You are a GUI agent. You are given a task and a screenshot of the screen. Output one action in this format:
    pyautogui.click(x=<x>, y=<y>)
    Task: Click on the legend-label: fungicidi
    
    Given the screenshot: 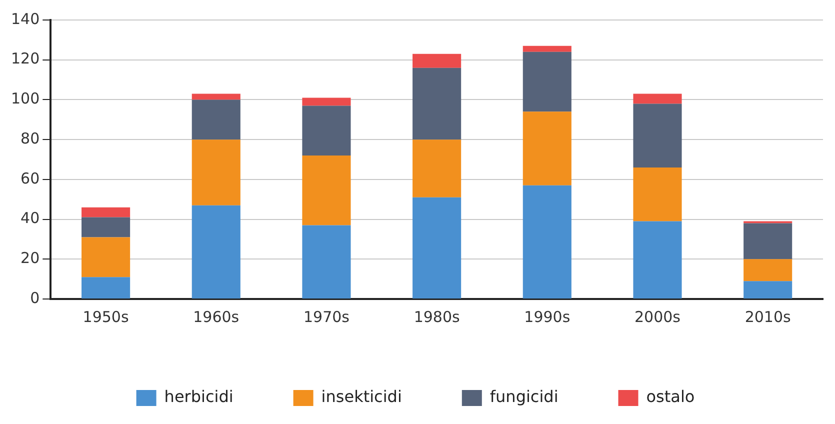 What is the action you would take?
    pyautogui.click(x=524, y=396)
    